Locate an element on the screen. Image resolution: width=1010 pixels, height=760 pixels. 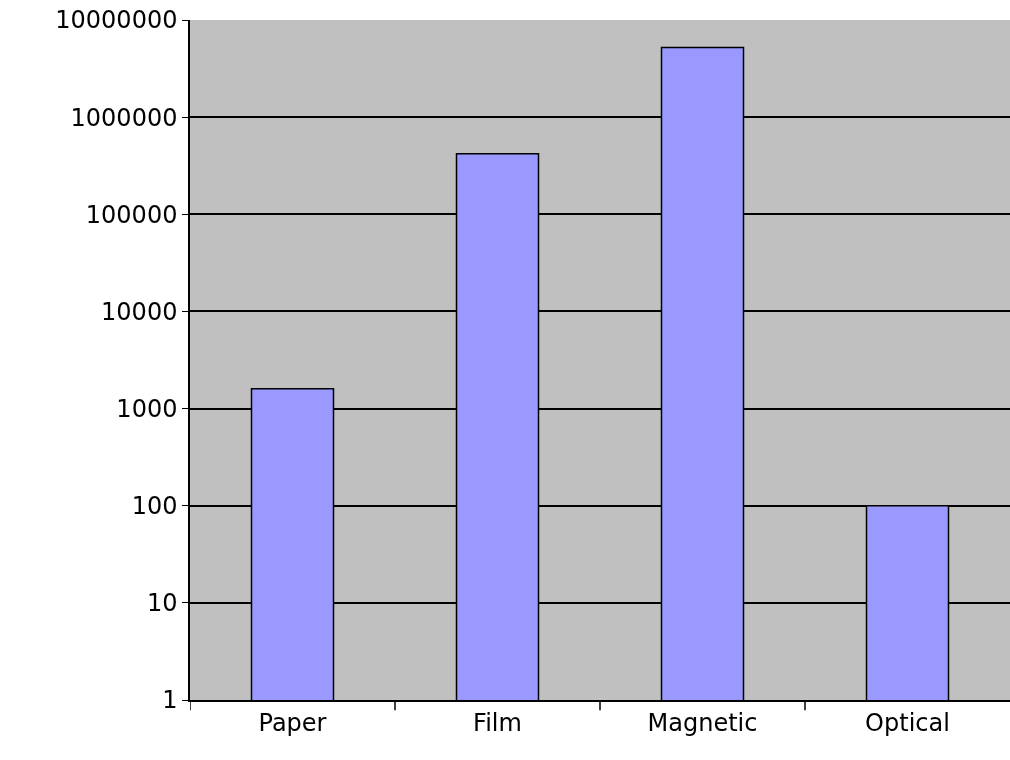
y-tick-label: 10000 is located at coordinates (139, 311).